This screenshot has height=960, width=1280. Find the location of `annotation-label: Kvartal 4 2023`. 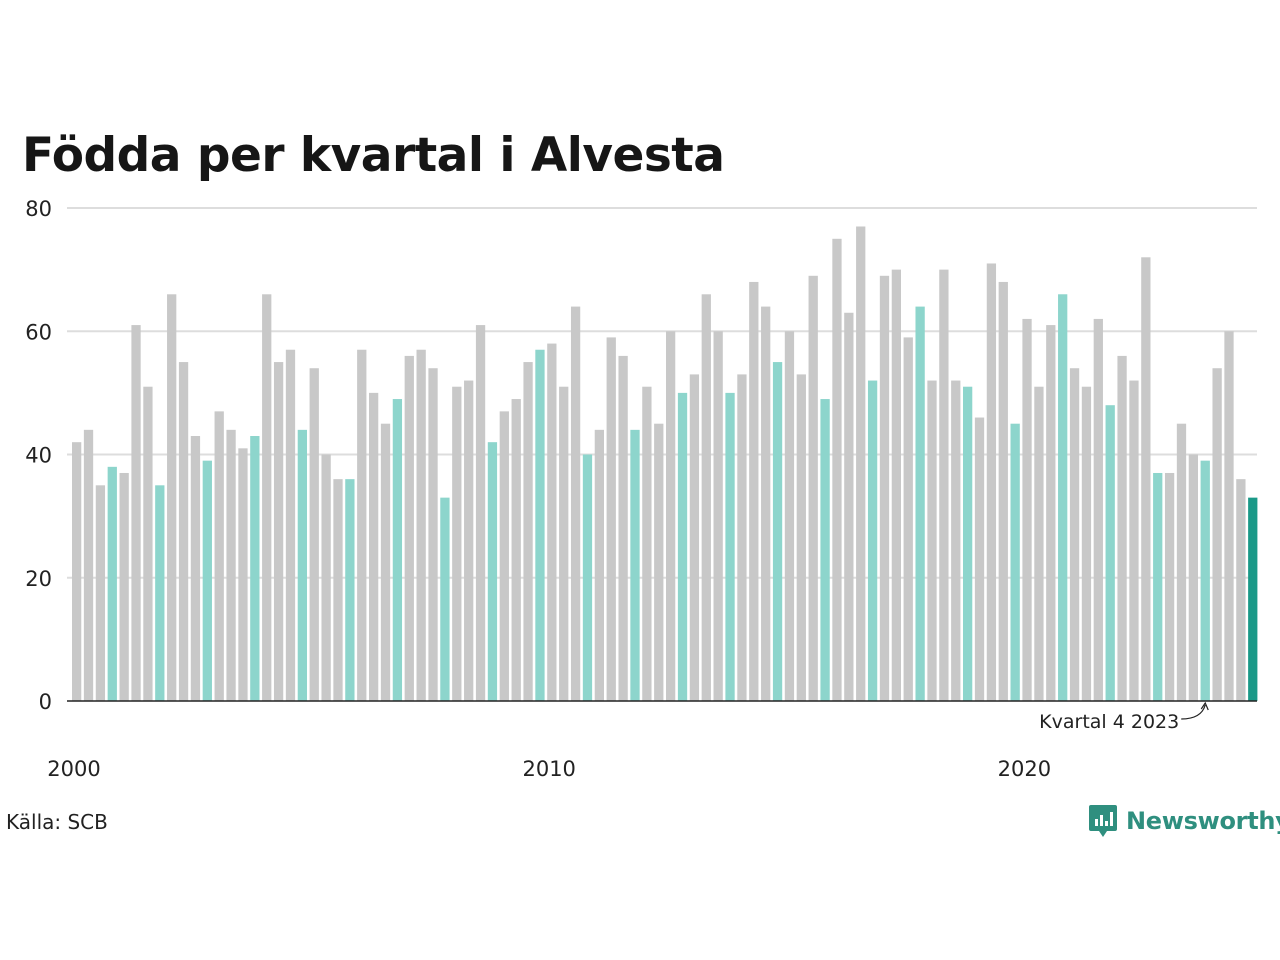

annotation-label: Kvartal 4 2023 is located at coordinates (1109, 722).